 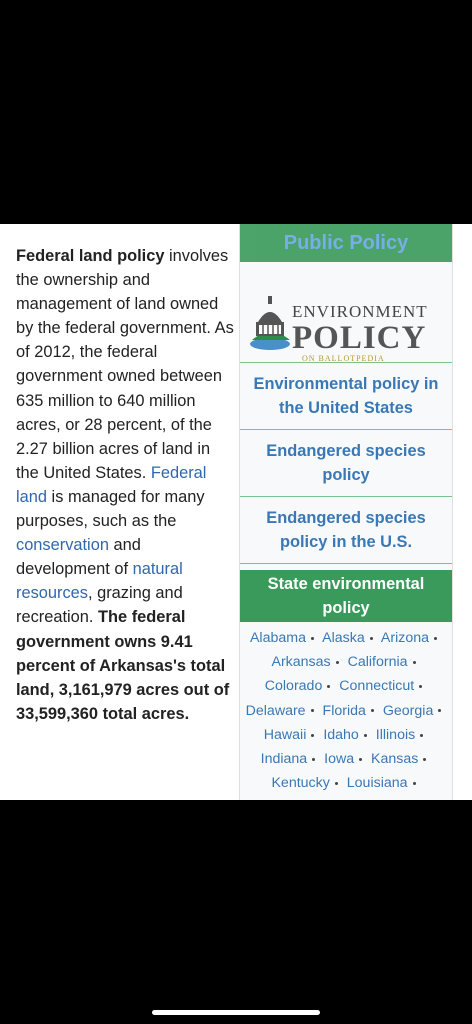 I want to click on logo: ENVIRONMENT POLICY ON BALLOTPEDIA, so click(x=346, y=312).